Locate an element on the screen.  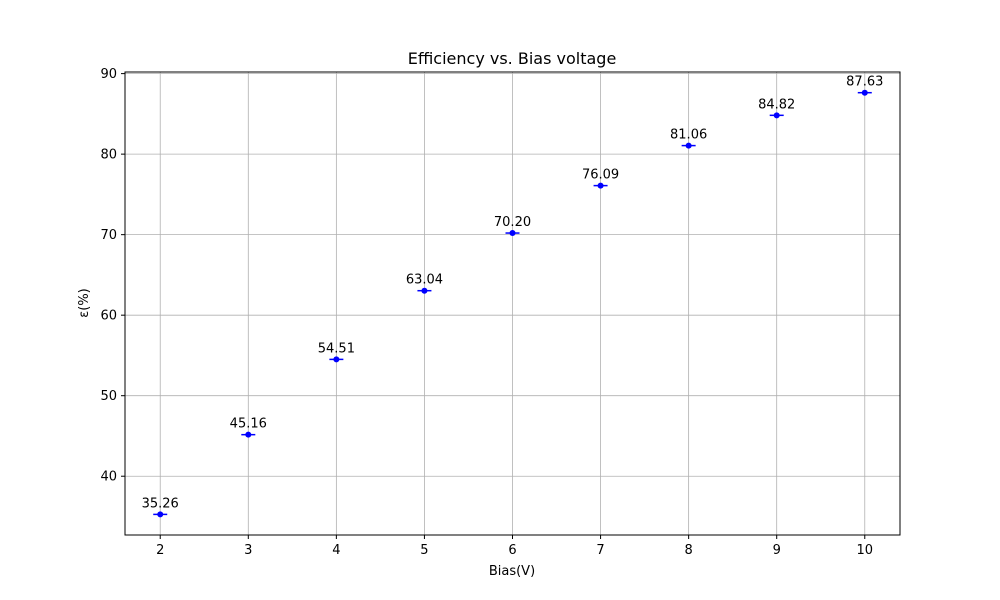
x-tick-label: 3 is located at coordinates (248, 550).